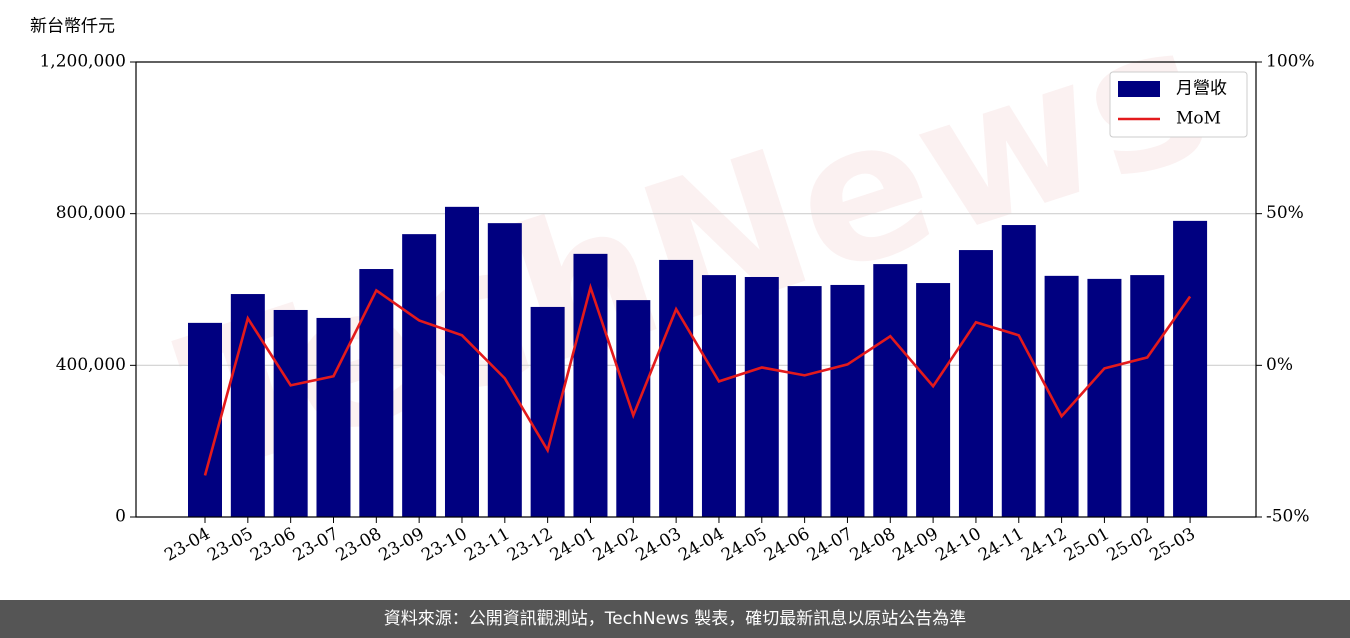  Describe the element at coordinates (72, 27) in the screenshot. I see `y-axis-label: 新台幣仟元` at that location.